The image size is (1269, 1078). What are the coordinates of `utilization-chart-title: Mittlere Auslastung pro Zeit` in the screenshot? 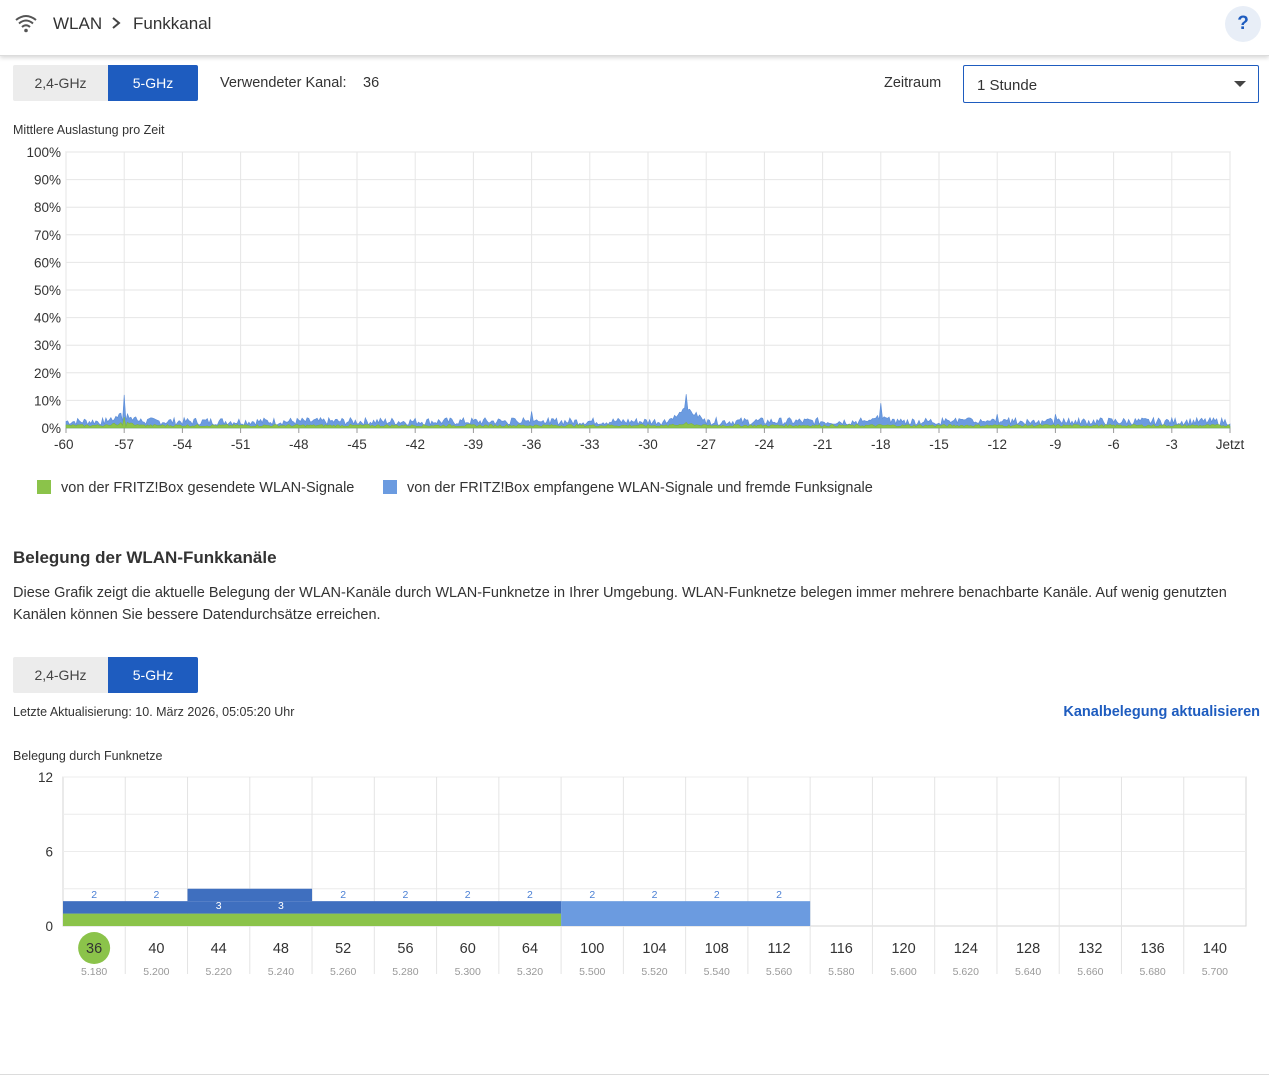 It's located at (89, 130).